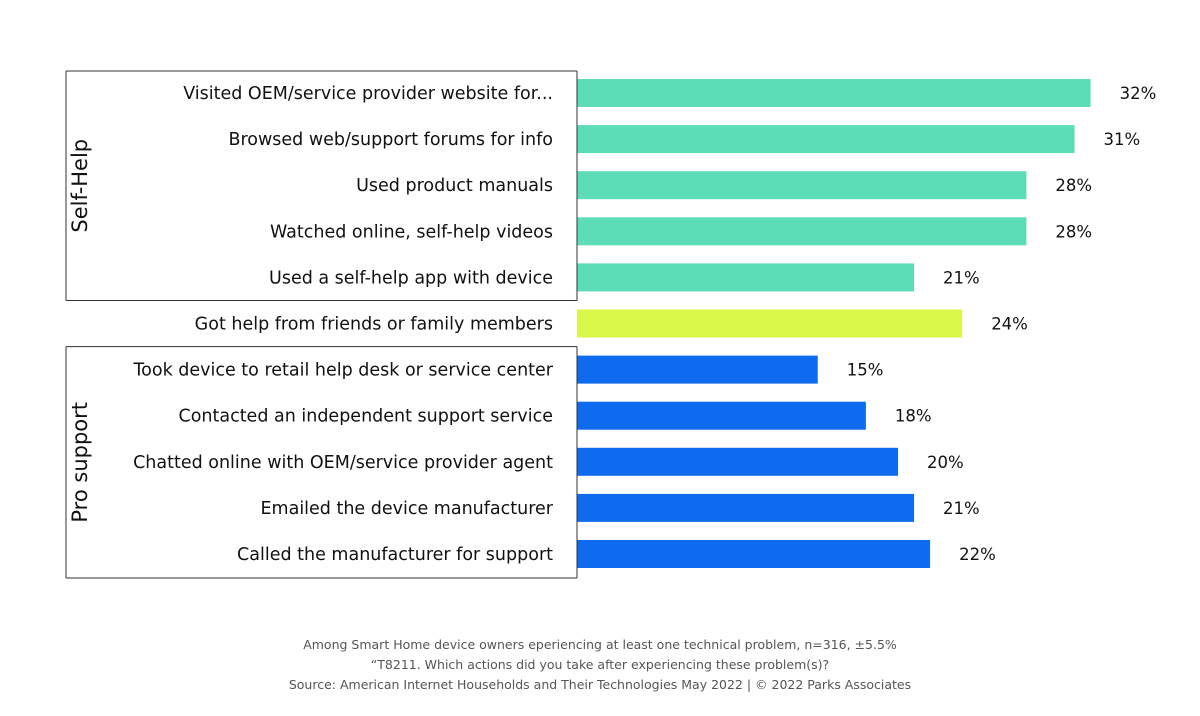 Image resolution: width=1200 pixels, height=716 pixels. What do you see at coordinates (406, 509) in the screenshot?
I see `category-label: Emailed the device manufacturer` at bounding box center [406, 509].